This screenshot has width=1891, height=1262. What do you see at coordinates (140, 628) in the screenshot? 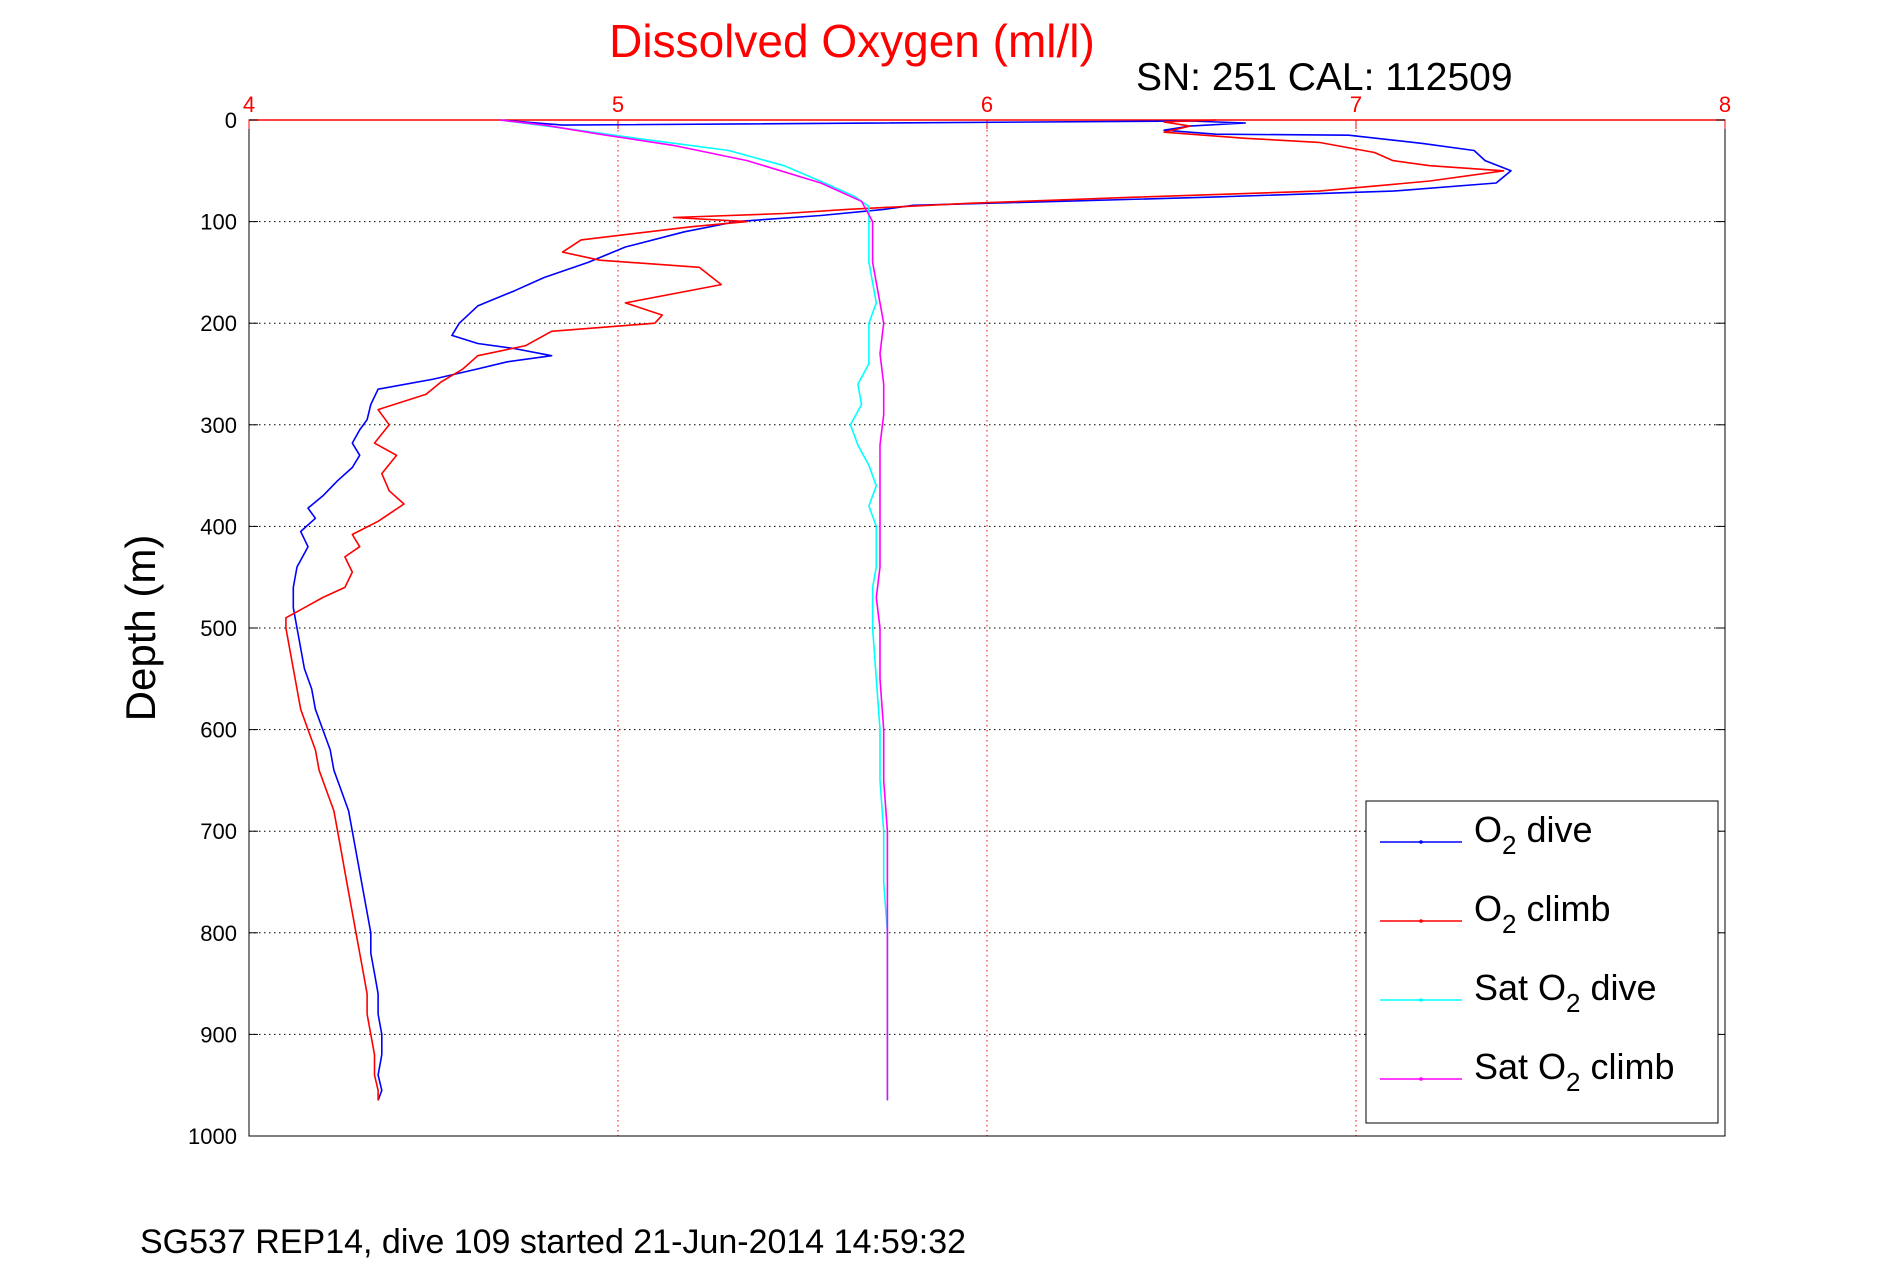
I see `y-axis-label: Depth (m)` at bounding box center [140, 628].